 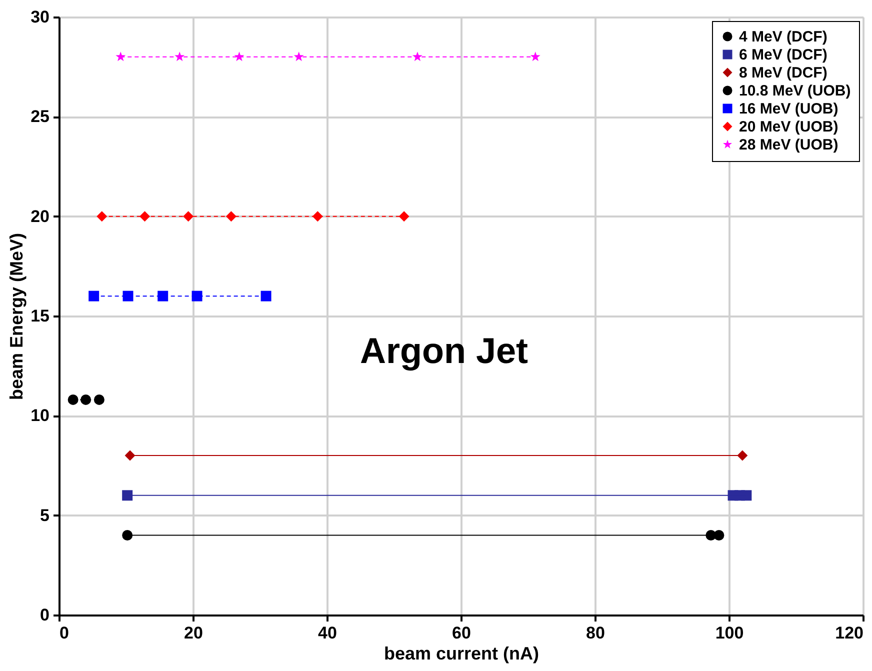 I want to click on legend-label: 20 MeV (UOB), so click(x=788, y=127).